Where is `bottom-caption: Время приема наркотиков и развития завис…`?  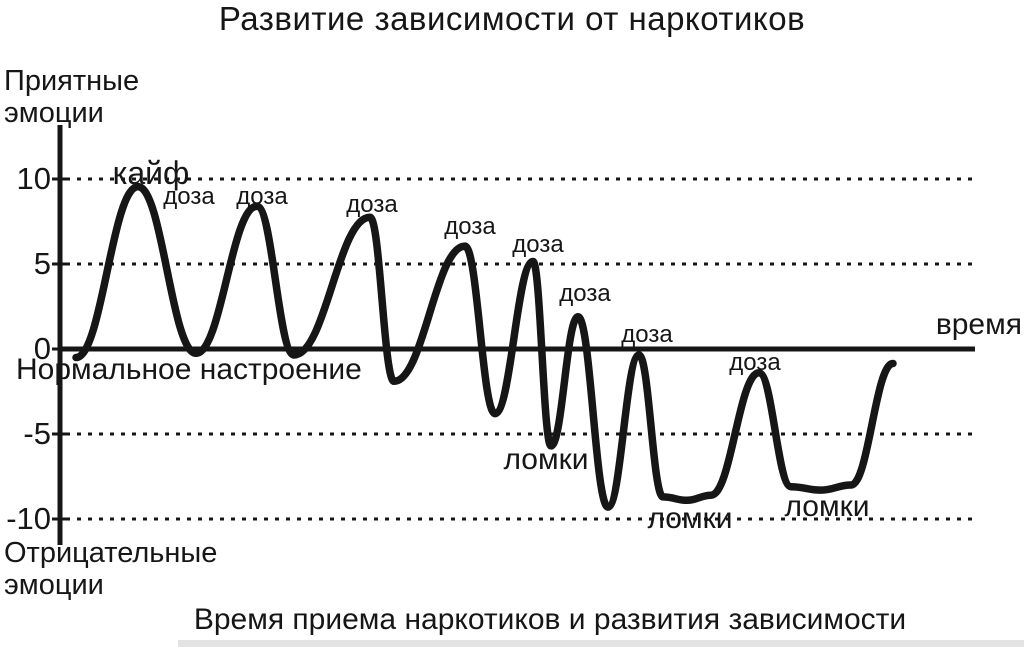
bottom-caption: Время приема наркотиков и развития завис… is located at coordinates (550, 619).